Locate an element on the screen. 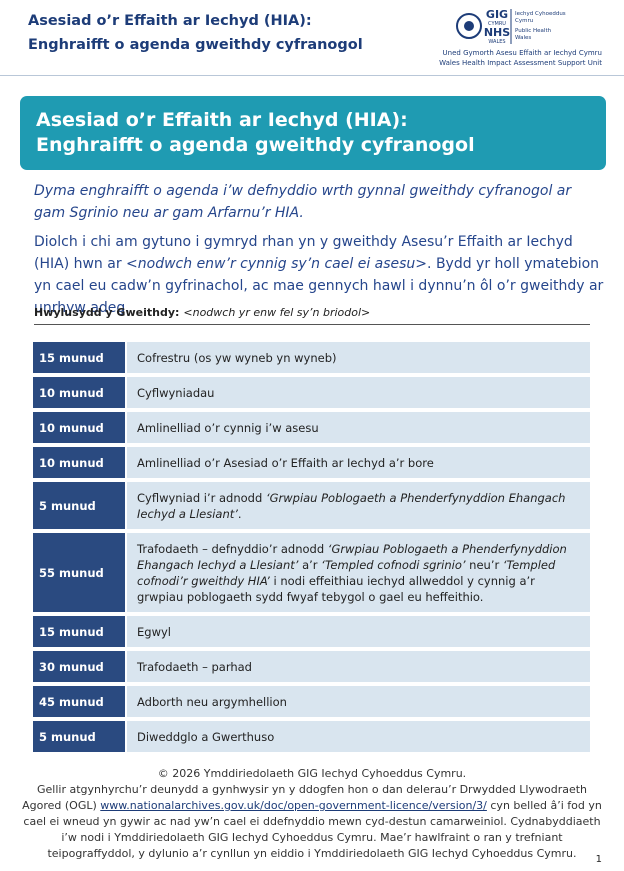  text: Egwyl is located at coordinates (154, 632).